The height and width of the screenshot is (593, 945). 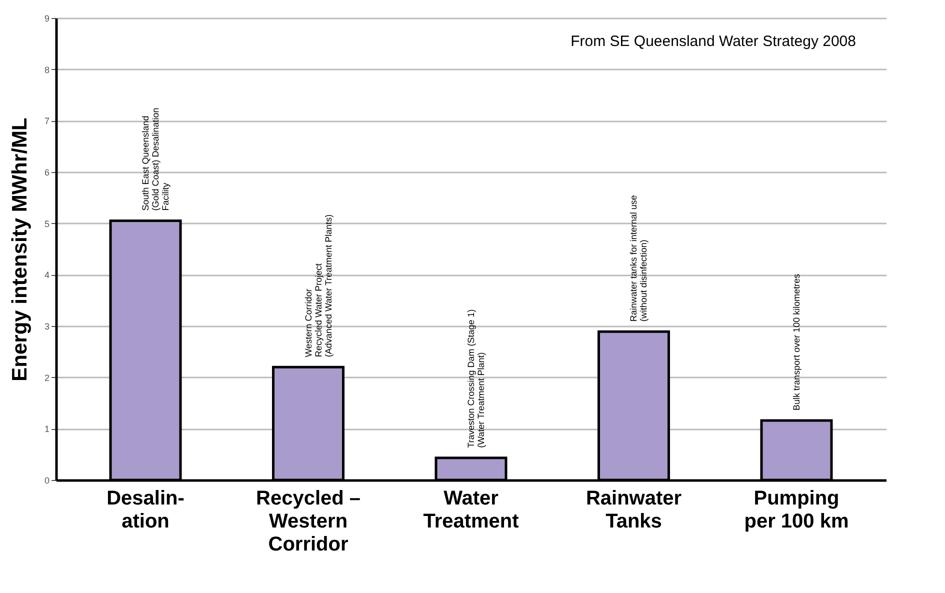 What do you see at coordinates (47, 481) in the screenshot?
I see `y-tick-label: 0` at bounding box center [47, 481].